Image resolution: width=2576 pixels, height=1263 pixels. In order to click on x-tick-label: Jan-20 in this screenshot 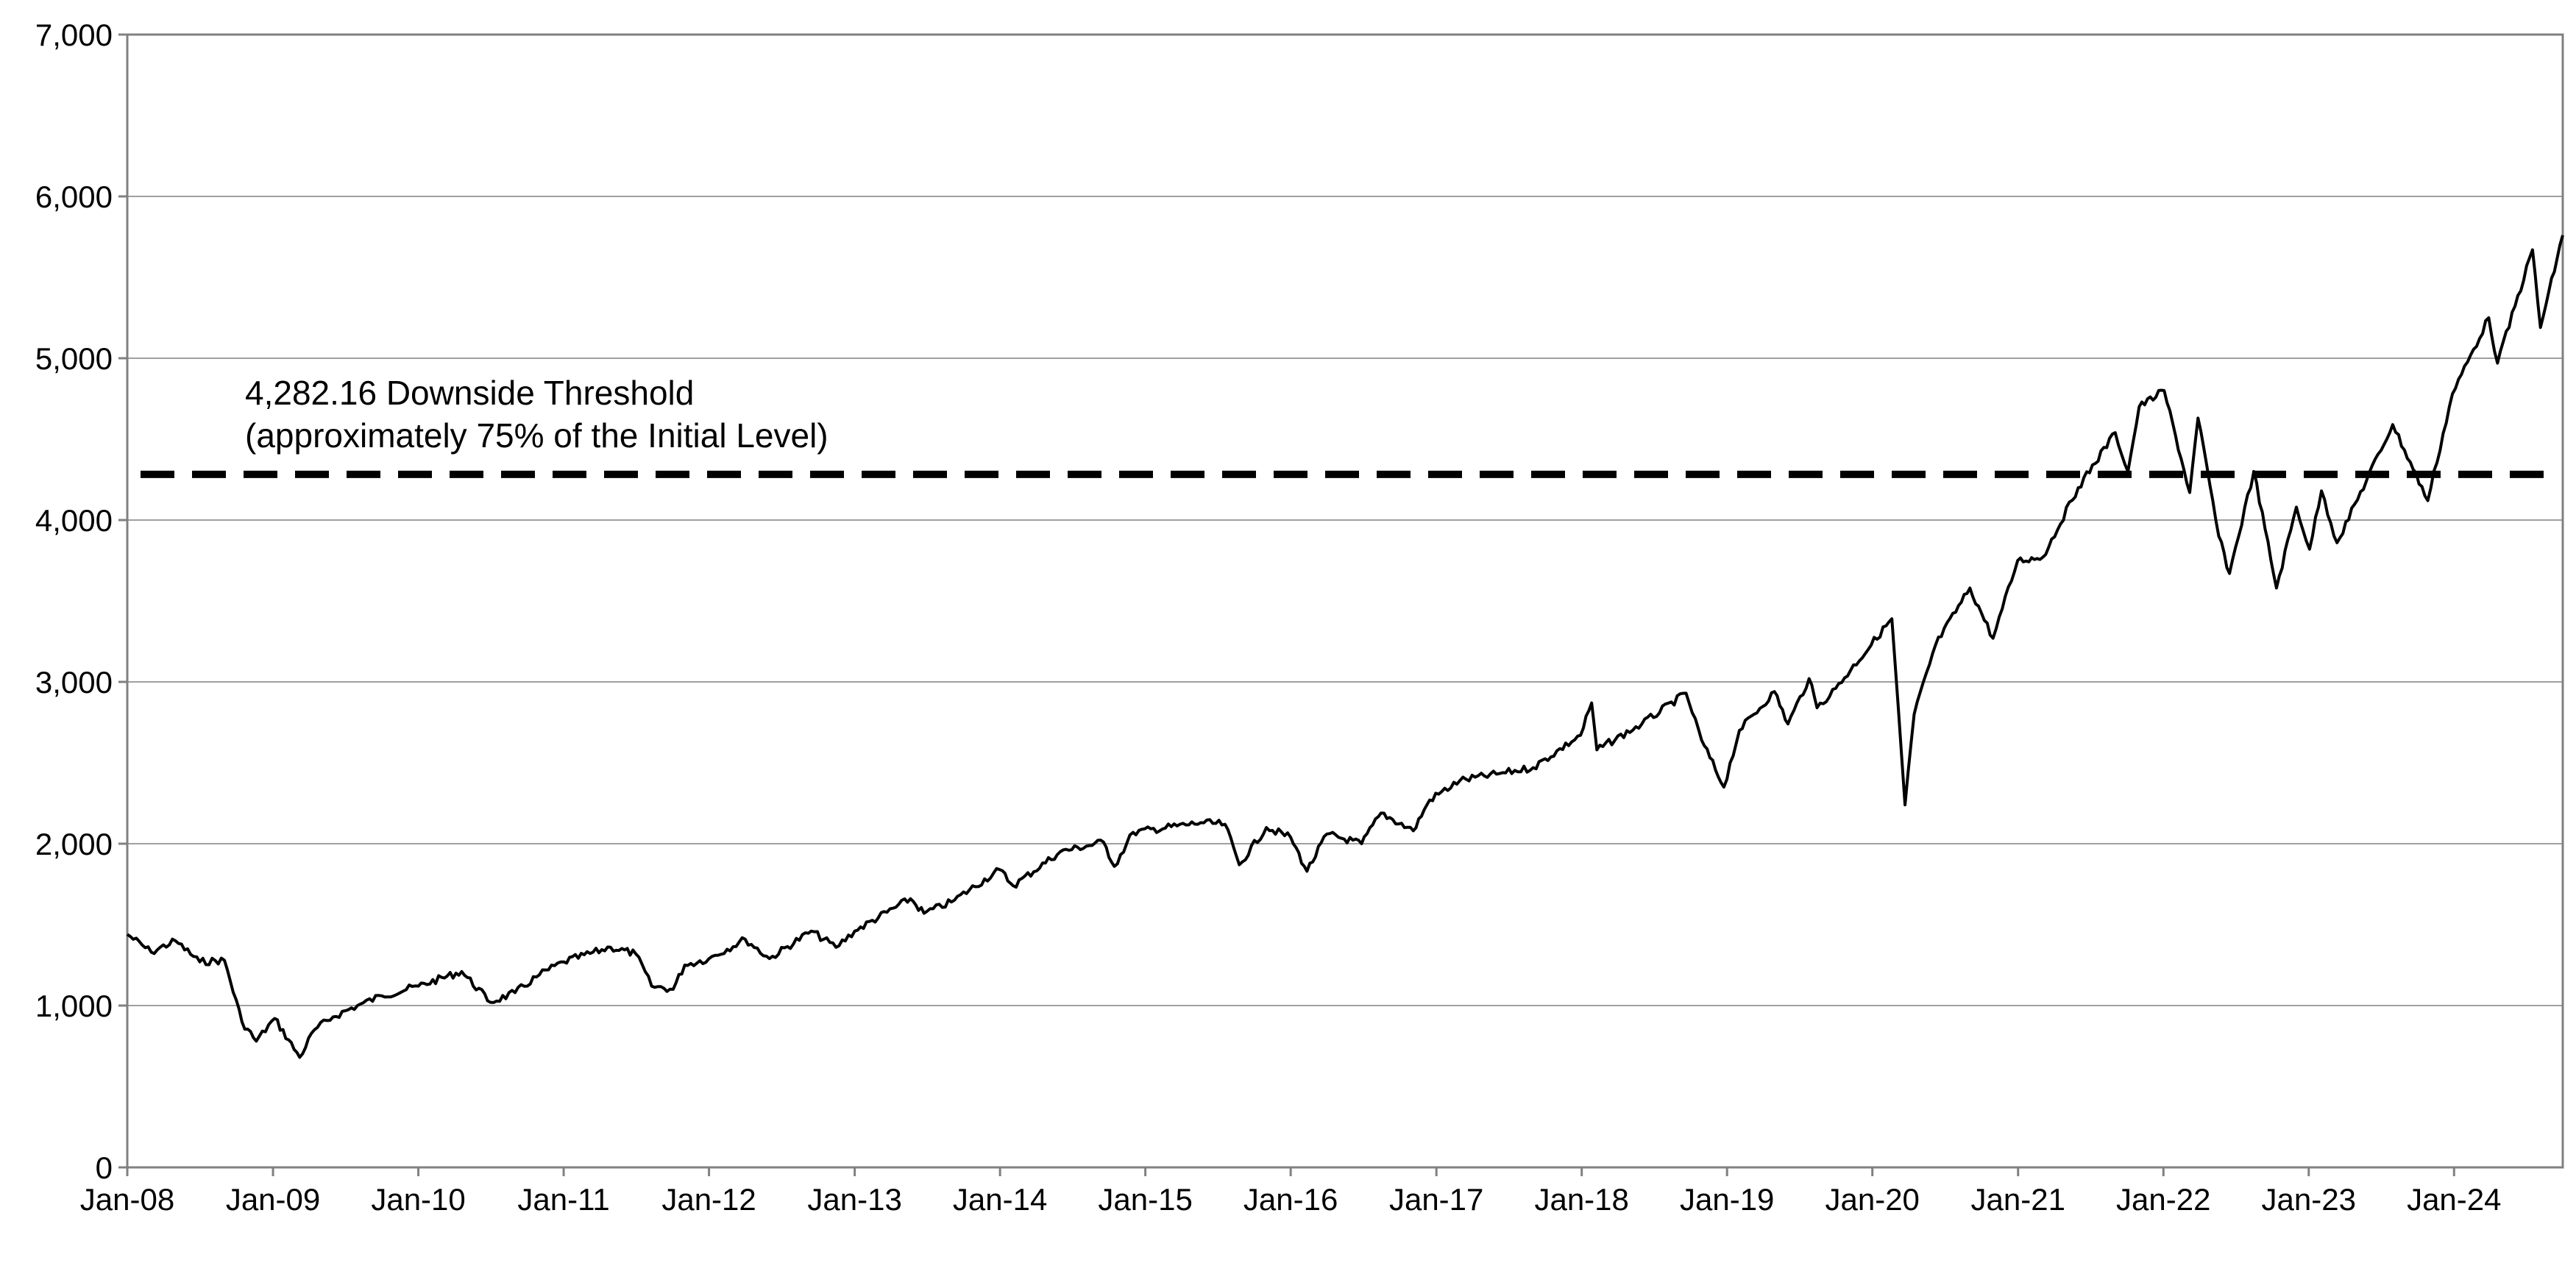, I will do `click(1872, 1199)`.